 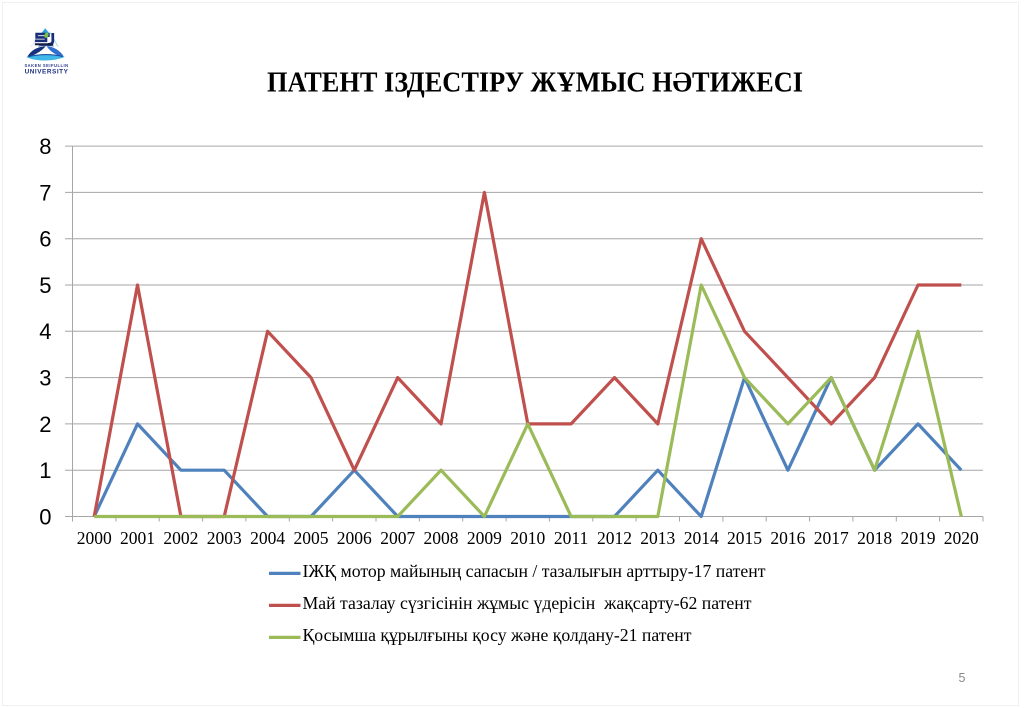 What do you see at coordinates (614, 538) in the screenshot?
I see `svg-text: 2012` at bounding box center [614, 538].